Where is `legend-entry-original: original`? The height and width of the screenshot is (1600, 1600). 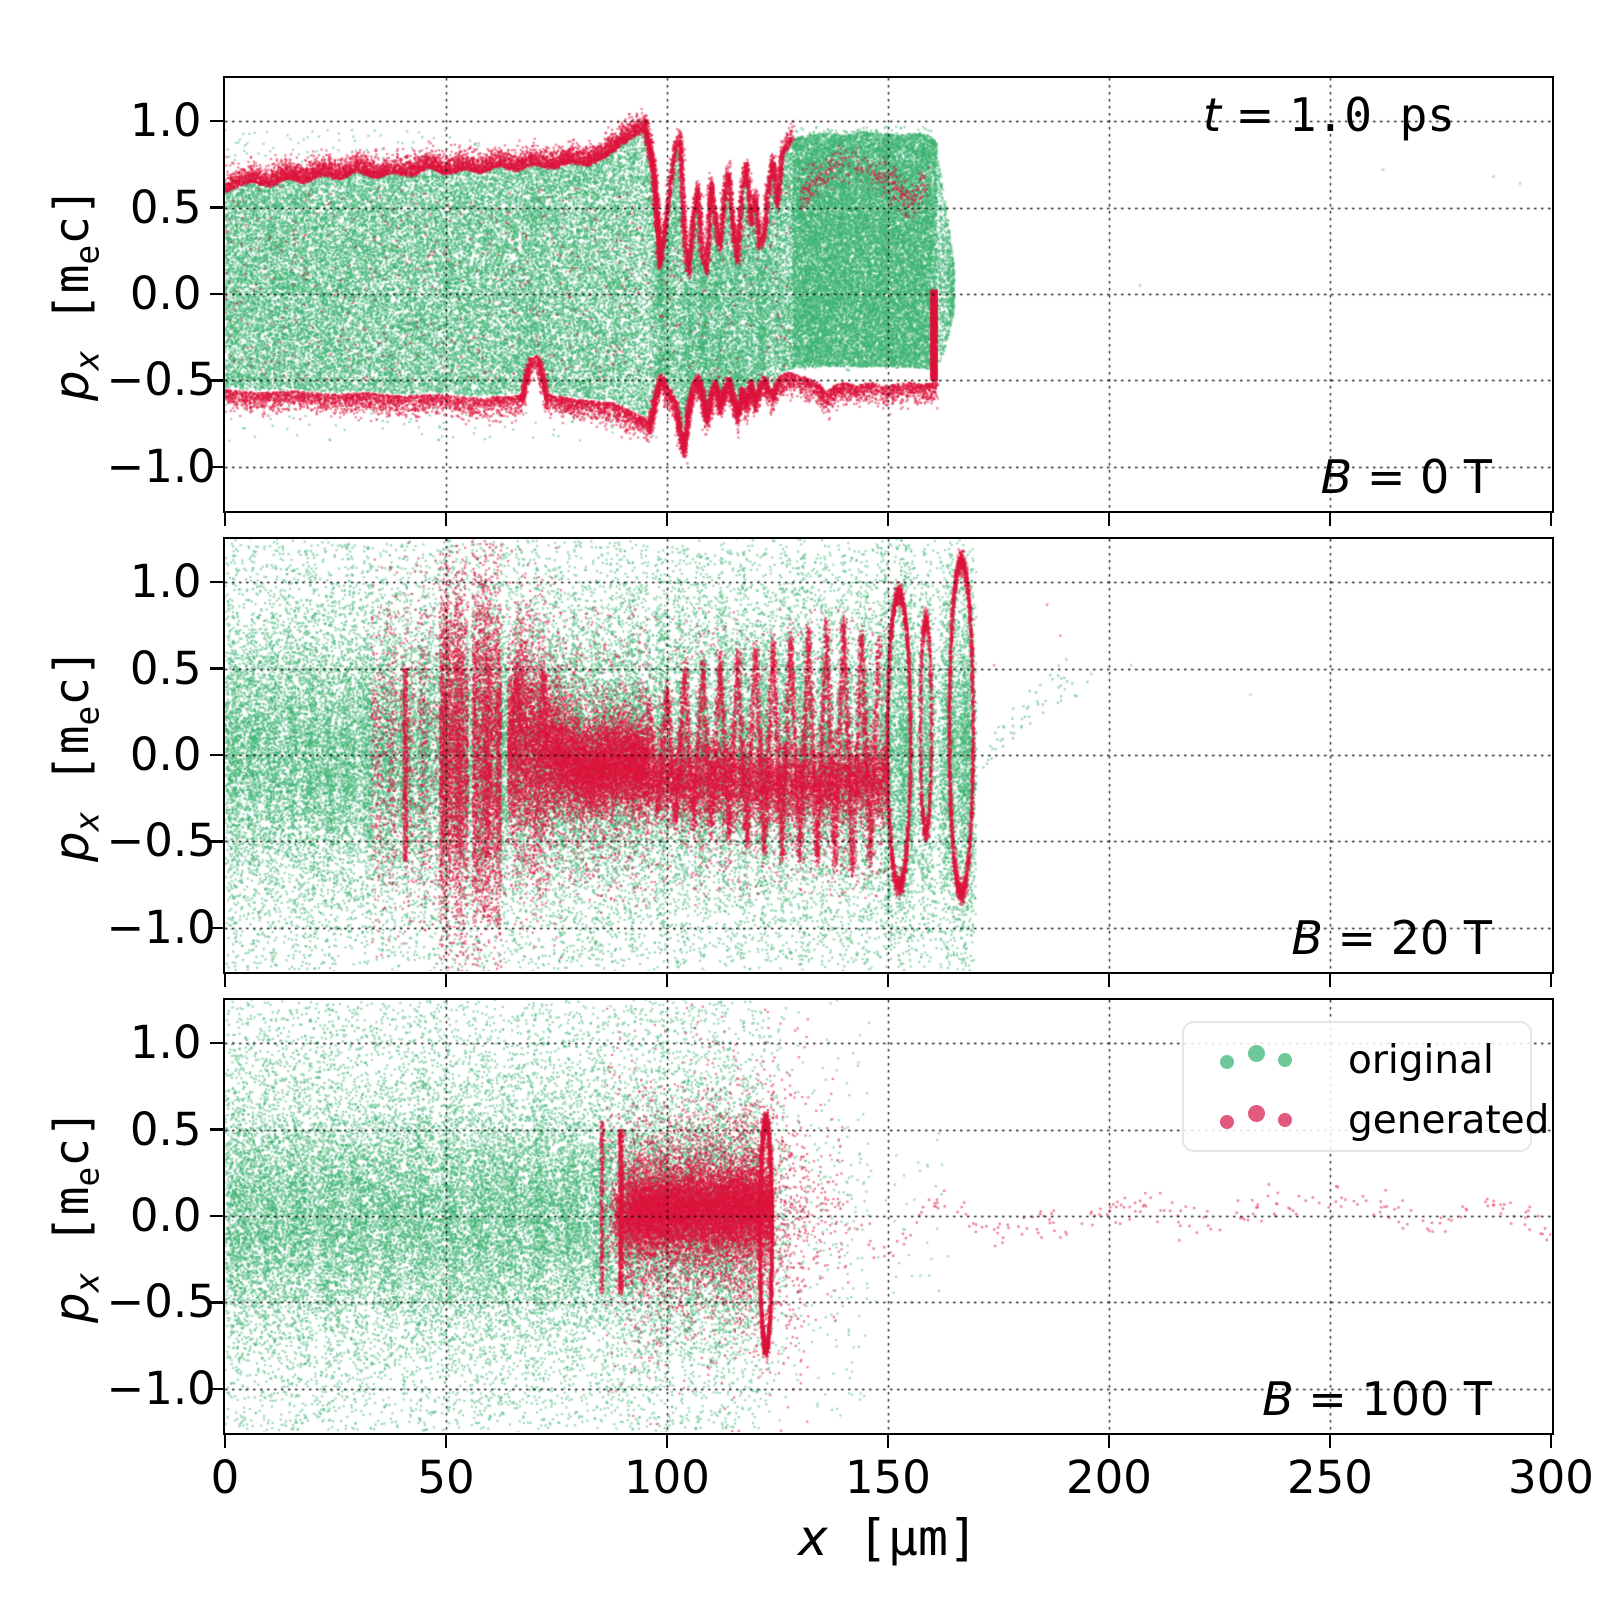 legend-entry-original: original is located at coordinates (1348, 1060).